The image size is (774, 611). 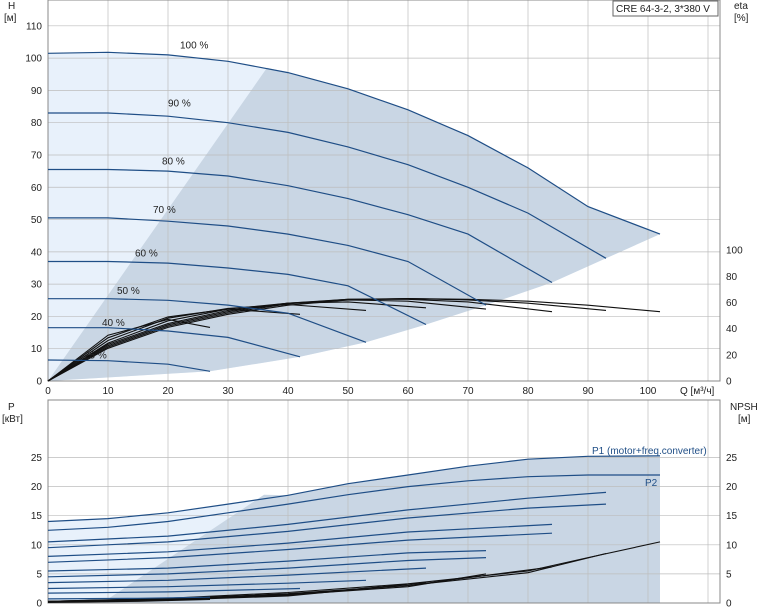 What do you see at coordinates (37, 317) in the screenshot?
I see `y-tick-label: 20` at bounding box center [37, 317].